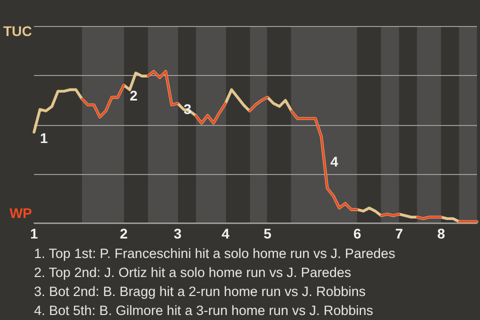  What do you see at coordinates (124, 233) in the screenshot?
I see `x-tick-label: 2` at bounding box center [124, 233].